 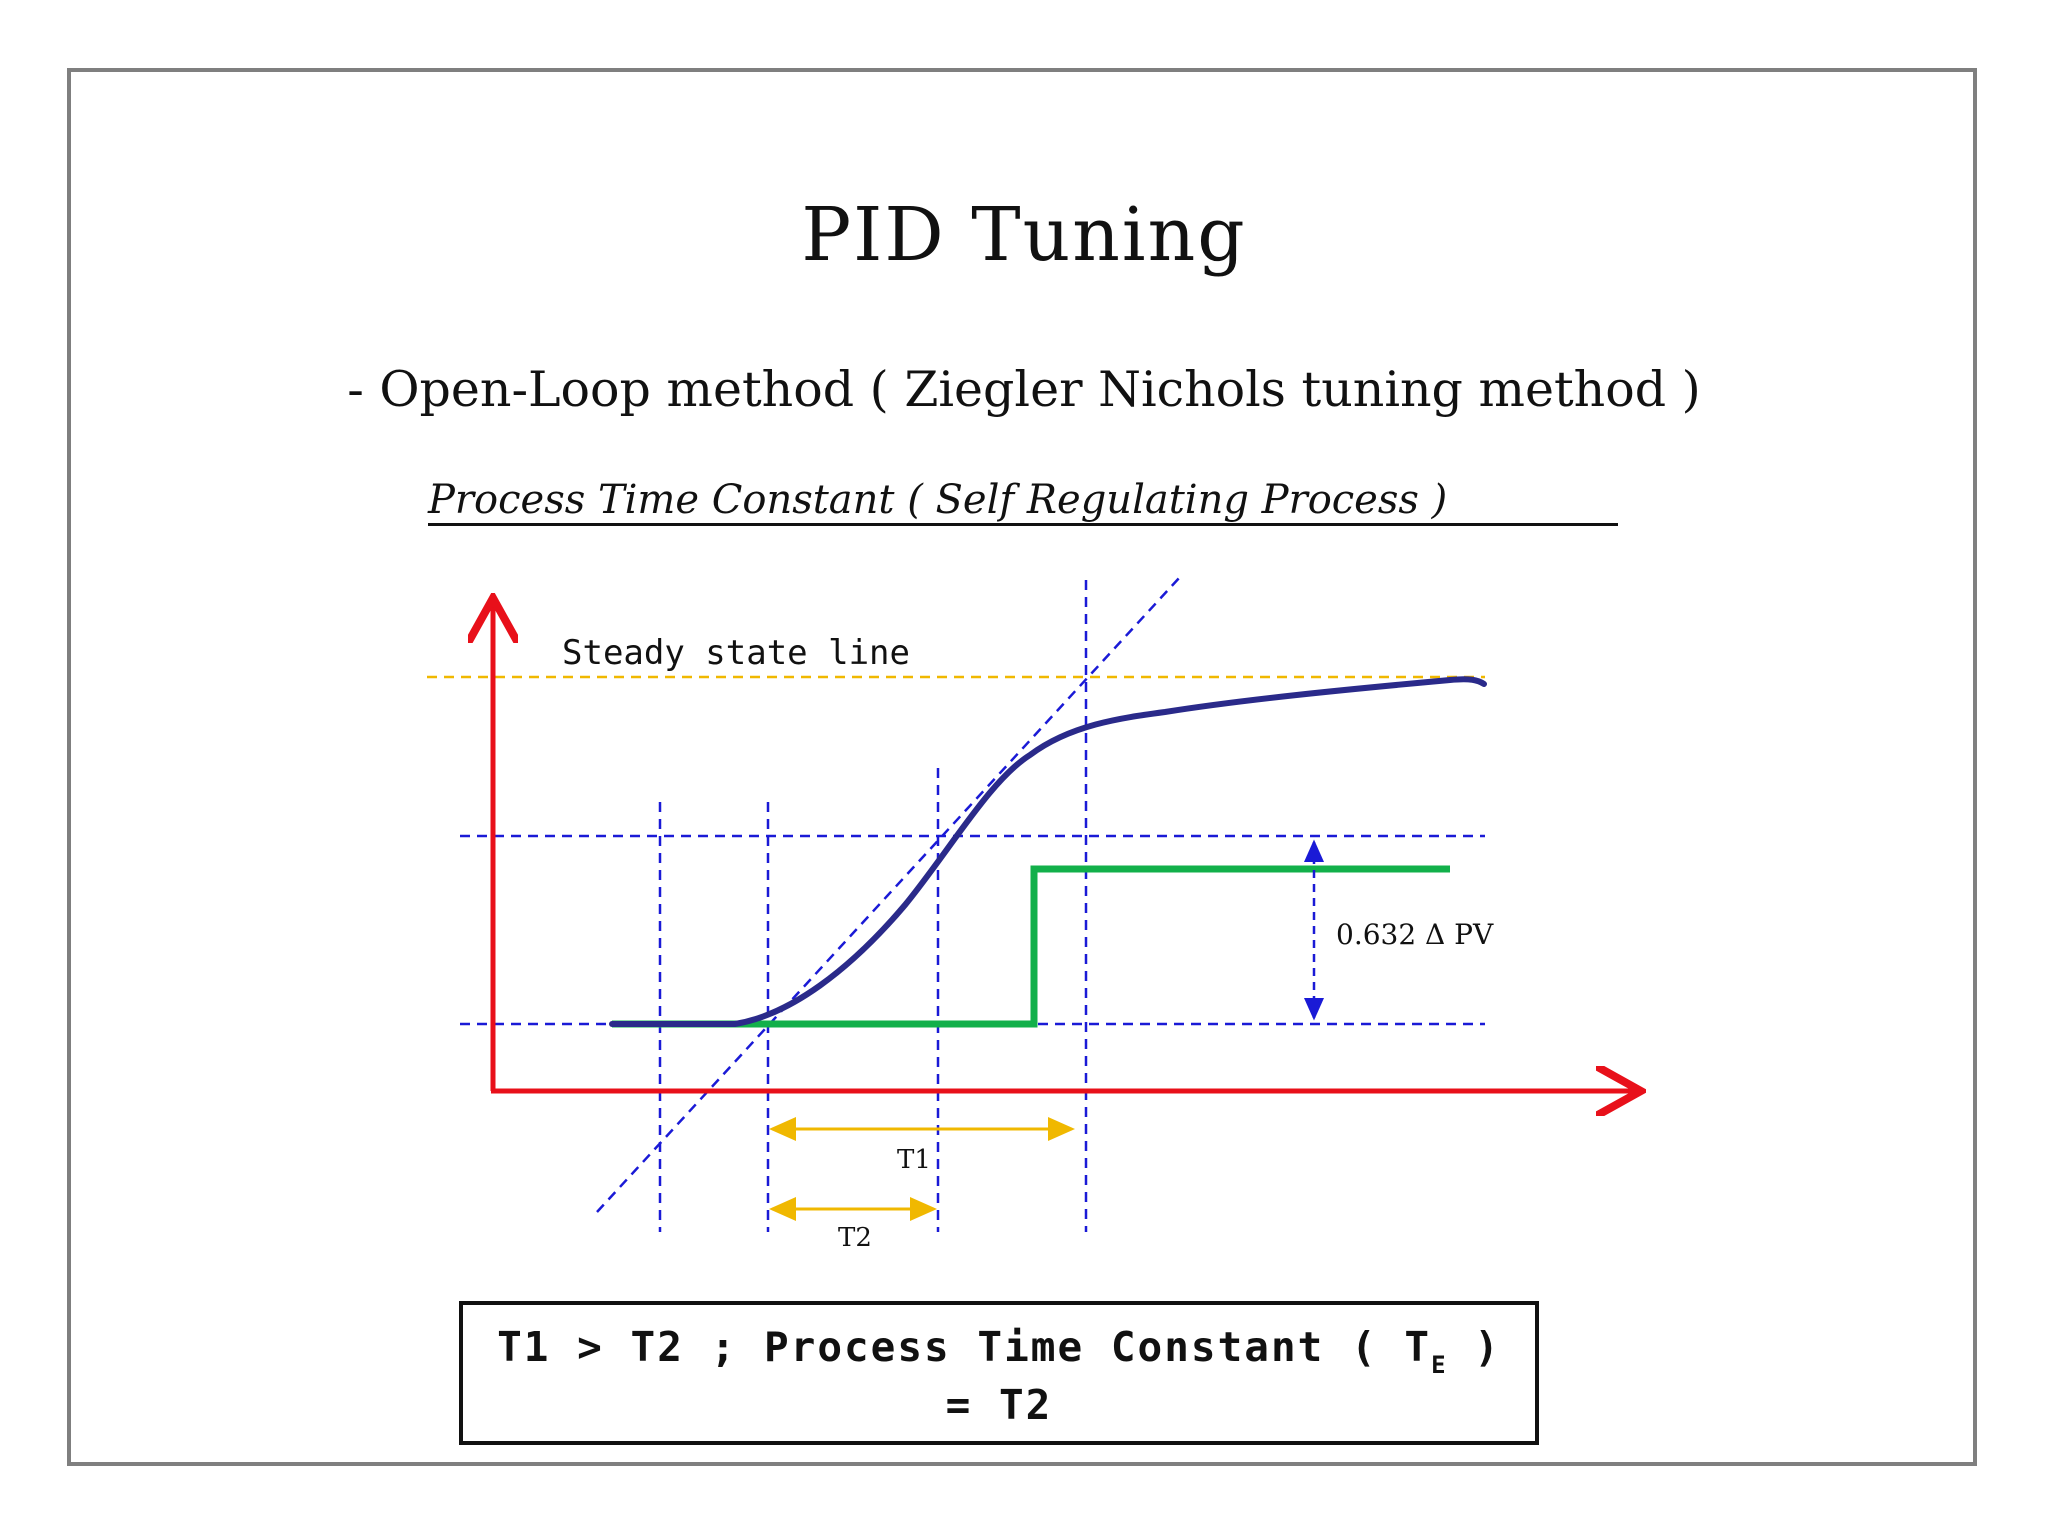 I want to click on step-input-line, so click(x=1031, y=946).